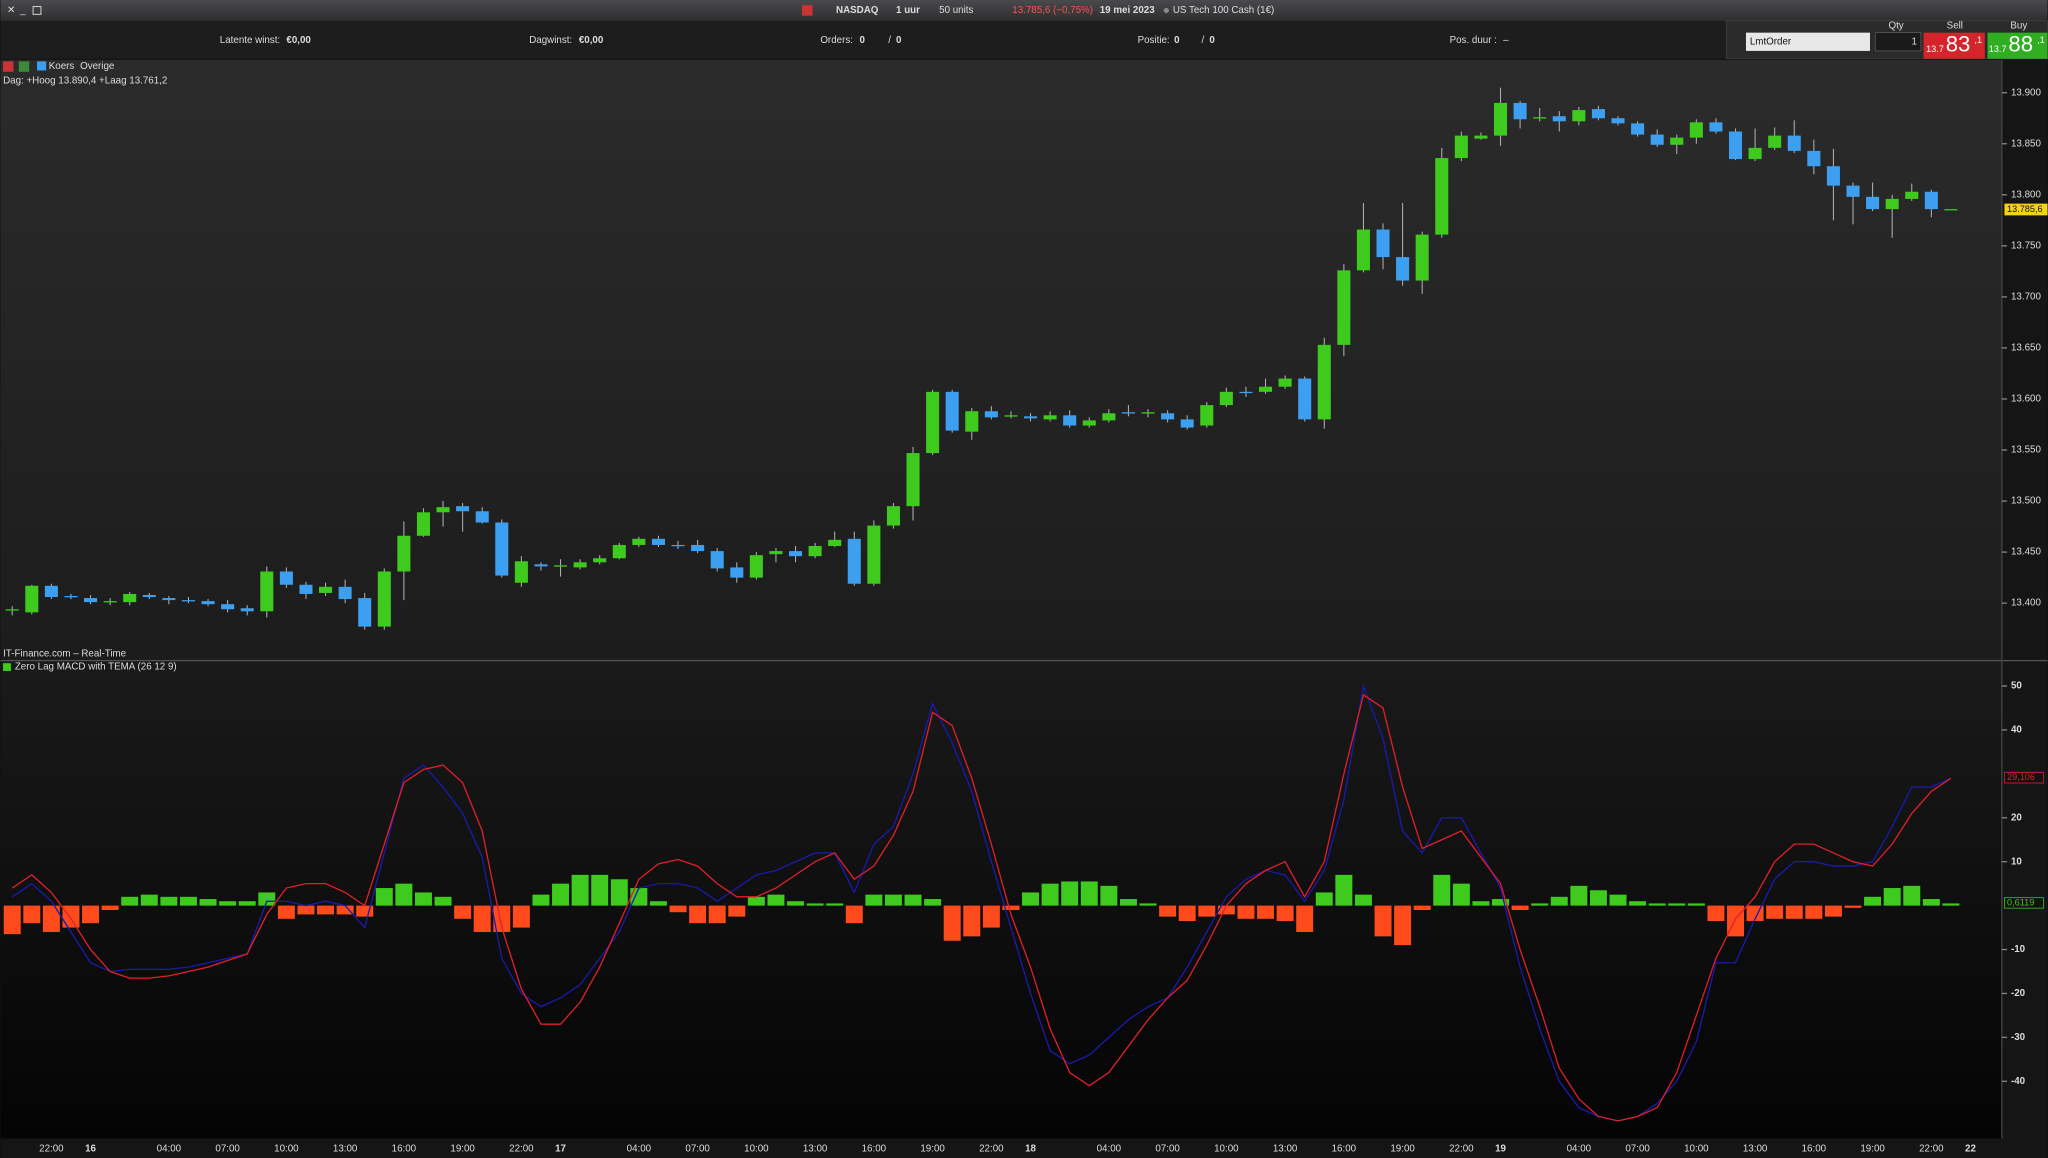  I want to click on buy-big: 88, so click(2020, 44).